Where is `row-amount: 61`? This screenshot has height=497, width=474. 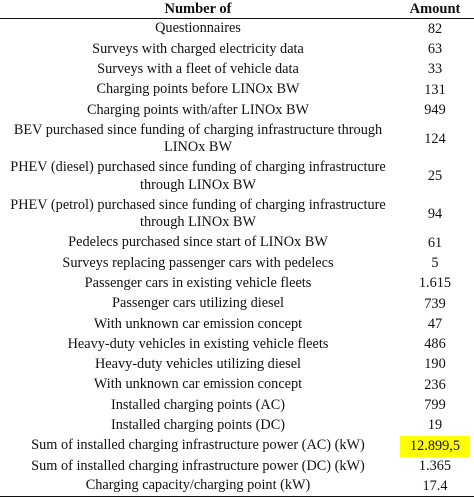
row-amount: 61 is located at coordinates (435, 242).